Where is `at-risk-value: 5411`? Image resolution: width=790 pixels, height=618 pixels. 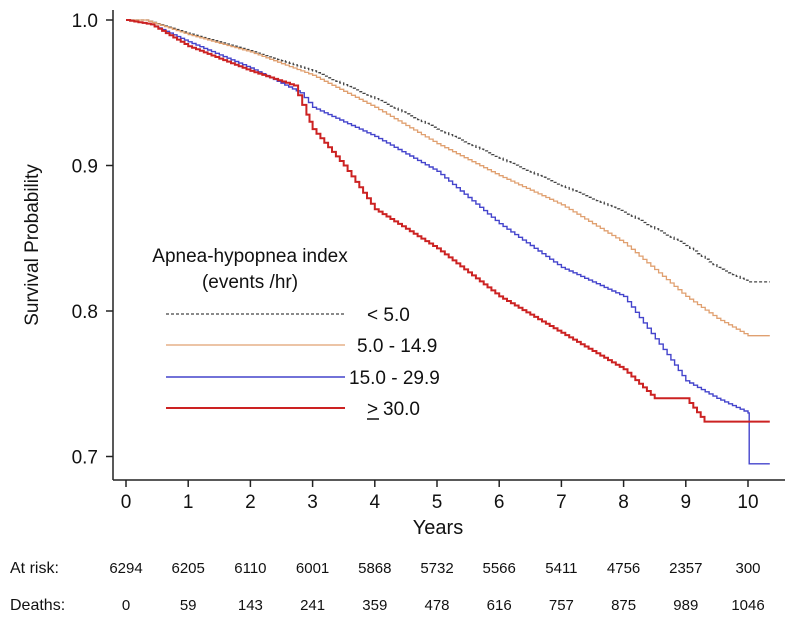
at-risk-value: 5411 is located at coordinates (561, 568).